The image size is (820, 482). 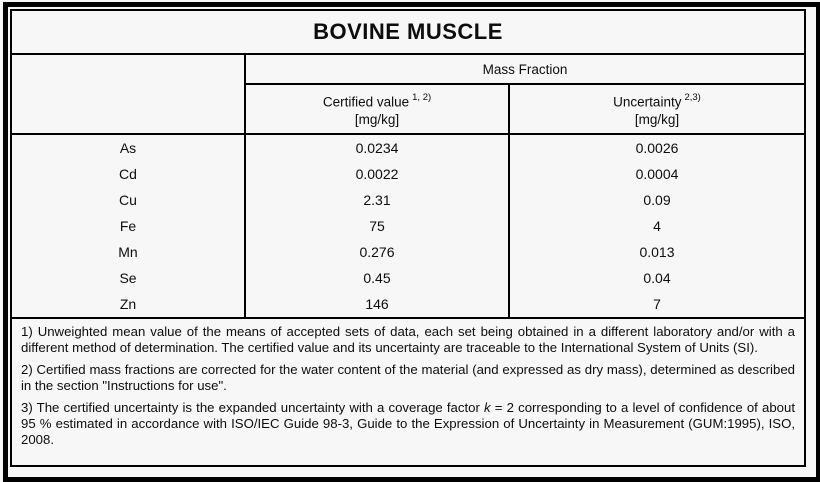 I want to click on certified-value-cell: 0.0234, so click(x=377, y=148).